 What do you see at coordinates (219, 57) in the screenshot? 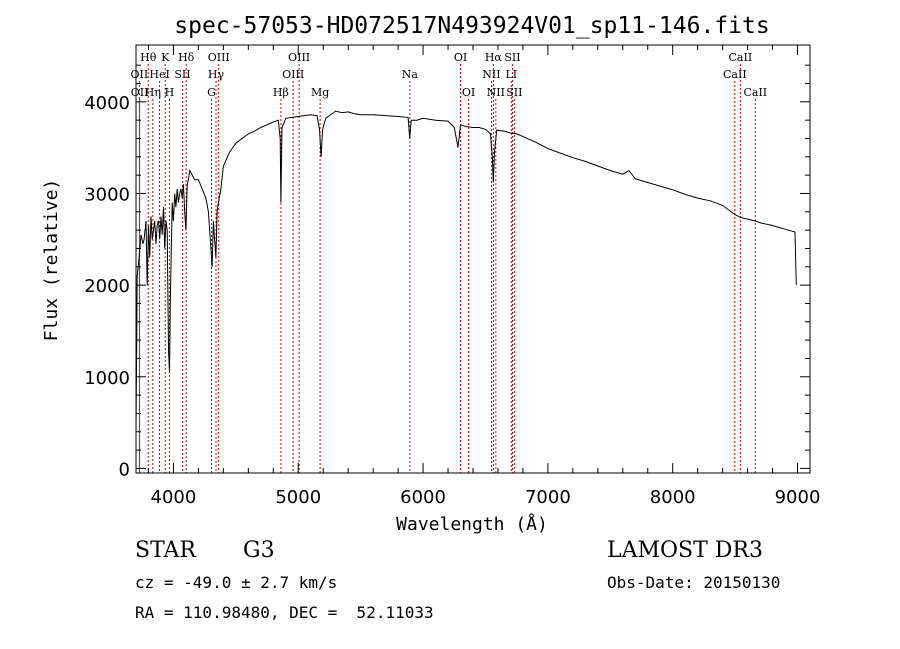
I see `line-label-11: OIII` at bounding box center [219, 57].